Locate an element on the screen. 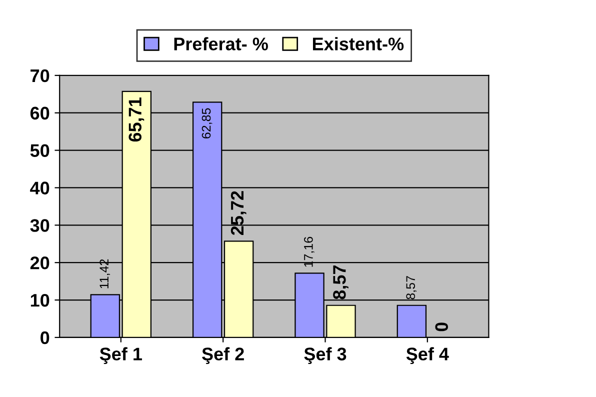 The width and height of the screenshot is (596, 397). x-tick-label: Şef 2 is located at coordinates (223, 355).